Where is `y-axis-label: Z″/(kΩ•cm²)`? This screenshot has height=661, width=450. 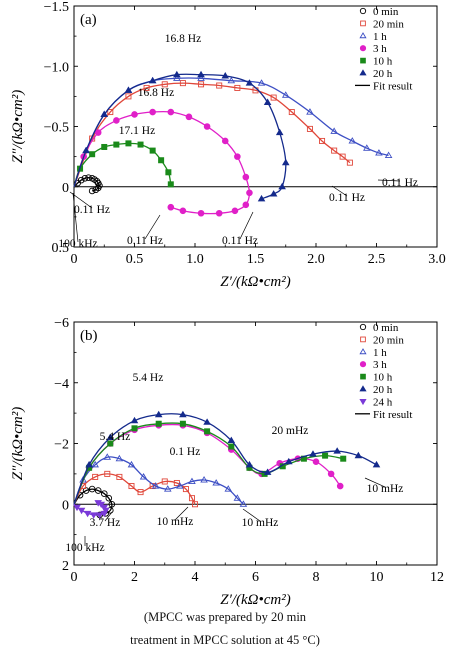
y-axis-label: Z″/(kΩ•cm²) is located at coordinates (18, 127).